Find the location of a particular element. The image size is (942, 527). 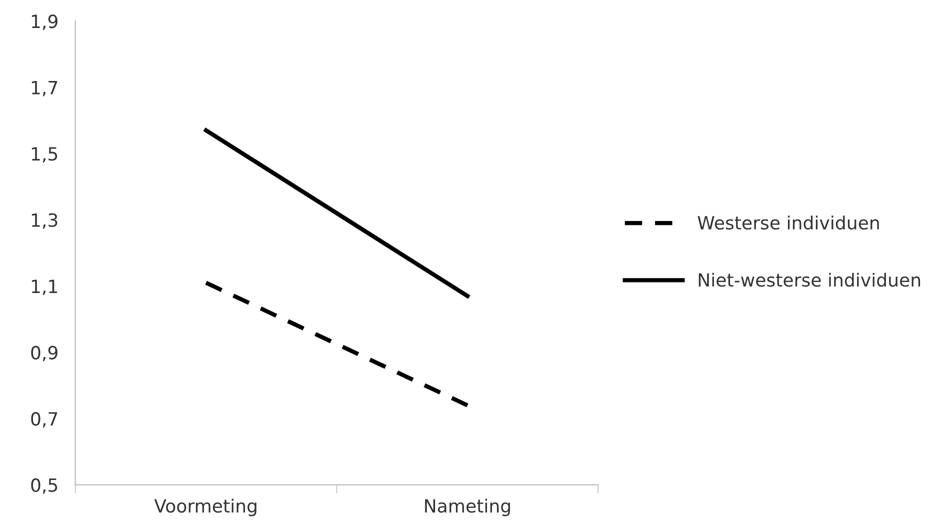

legend-label: Westerse individuen is located at coordinates (788, 223).